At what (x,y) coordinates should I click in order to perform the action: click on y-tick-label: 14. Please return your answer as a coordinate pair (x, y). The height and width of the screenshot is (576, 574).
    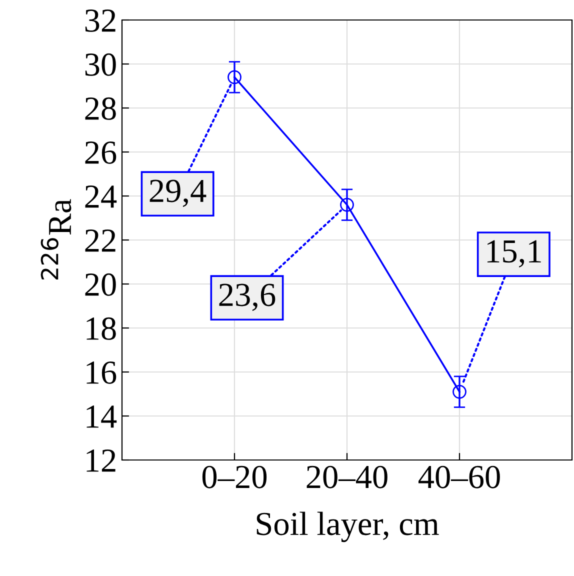
    Looking at the image, I should click on (101, 417).